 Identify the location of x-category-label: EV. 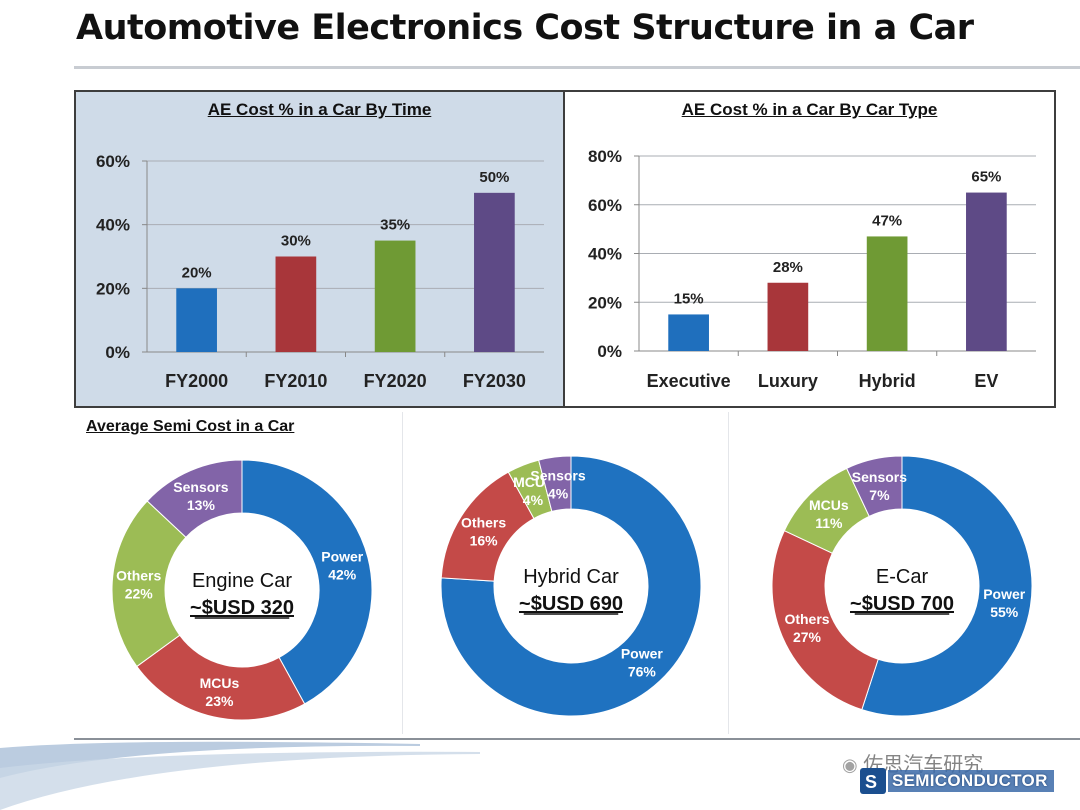
(986, 381).